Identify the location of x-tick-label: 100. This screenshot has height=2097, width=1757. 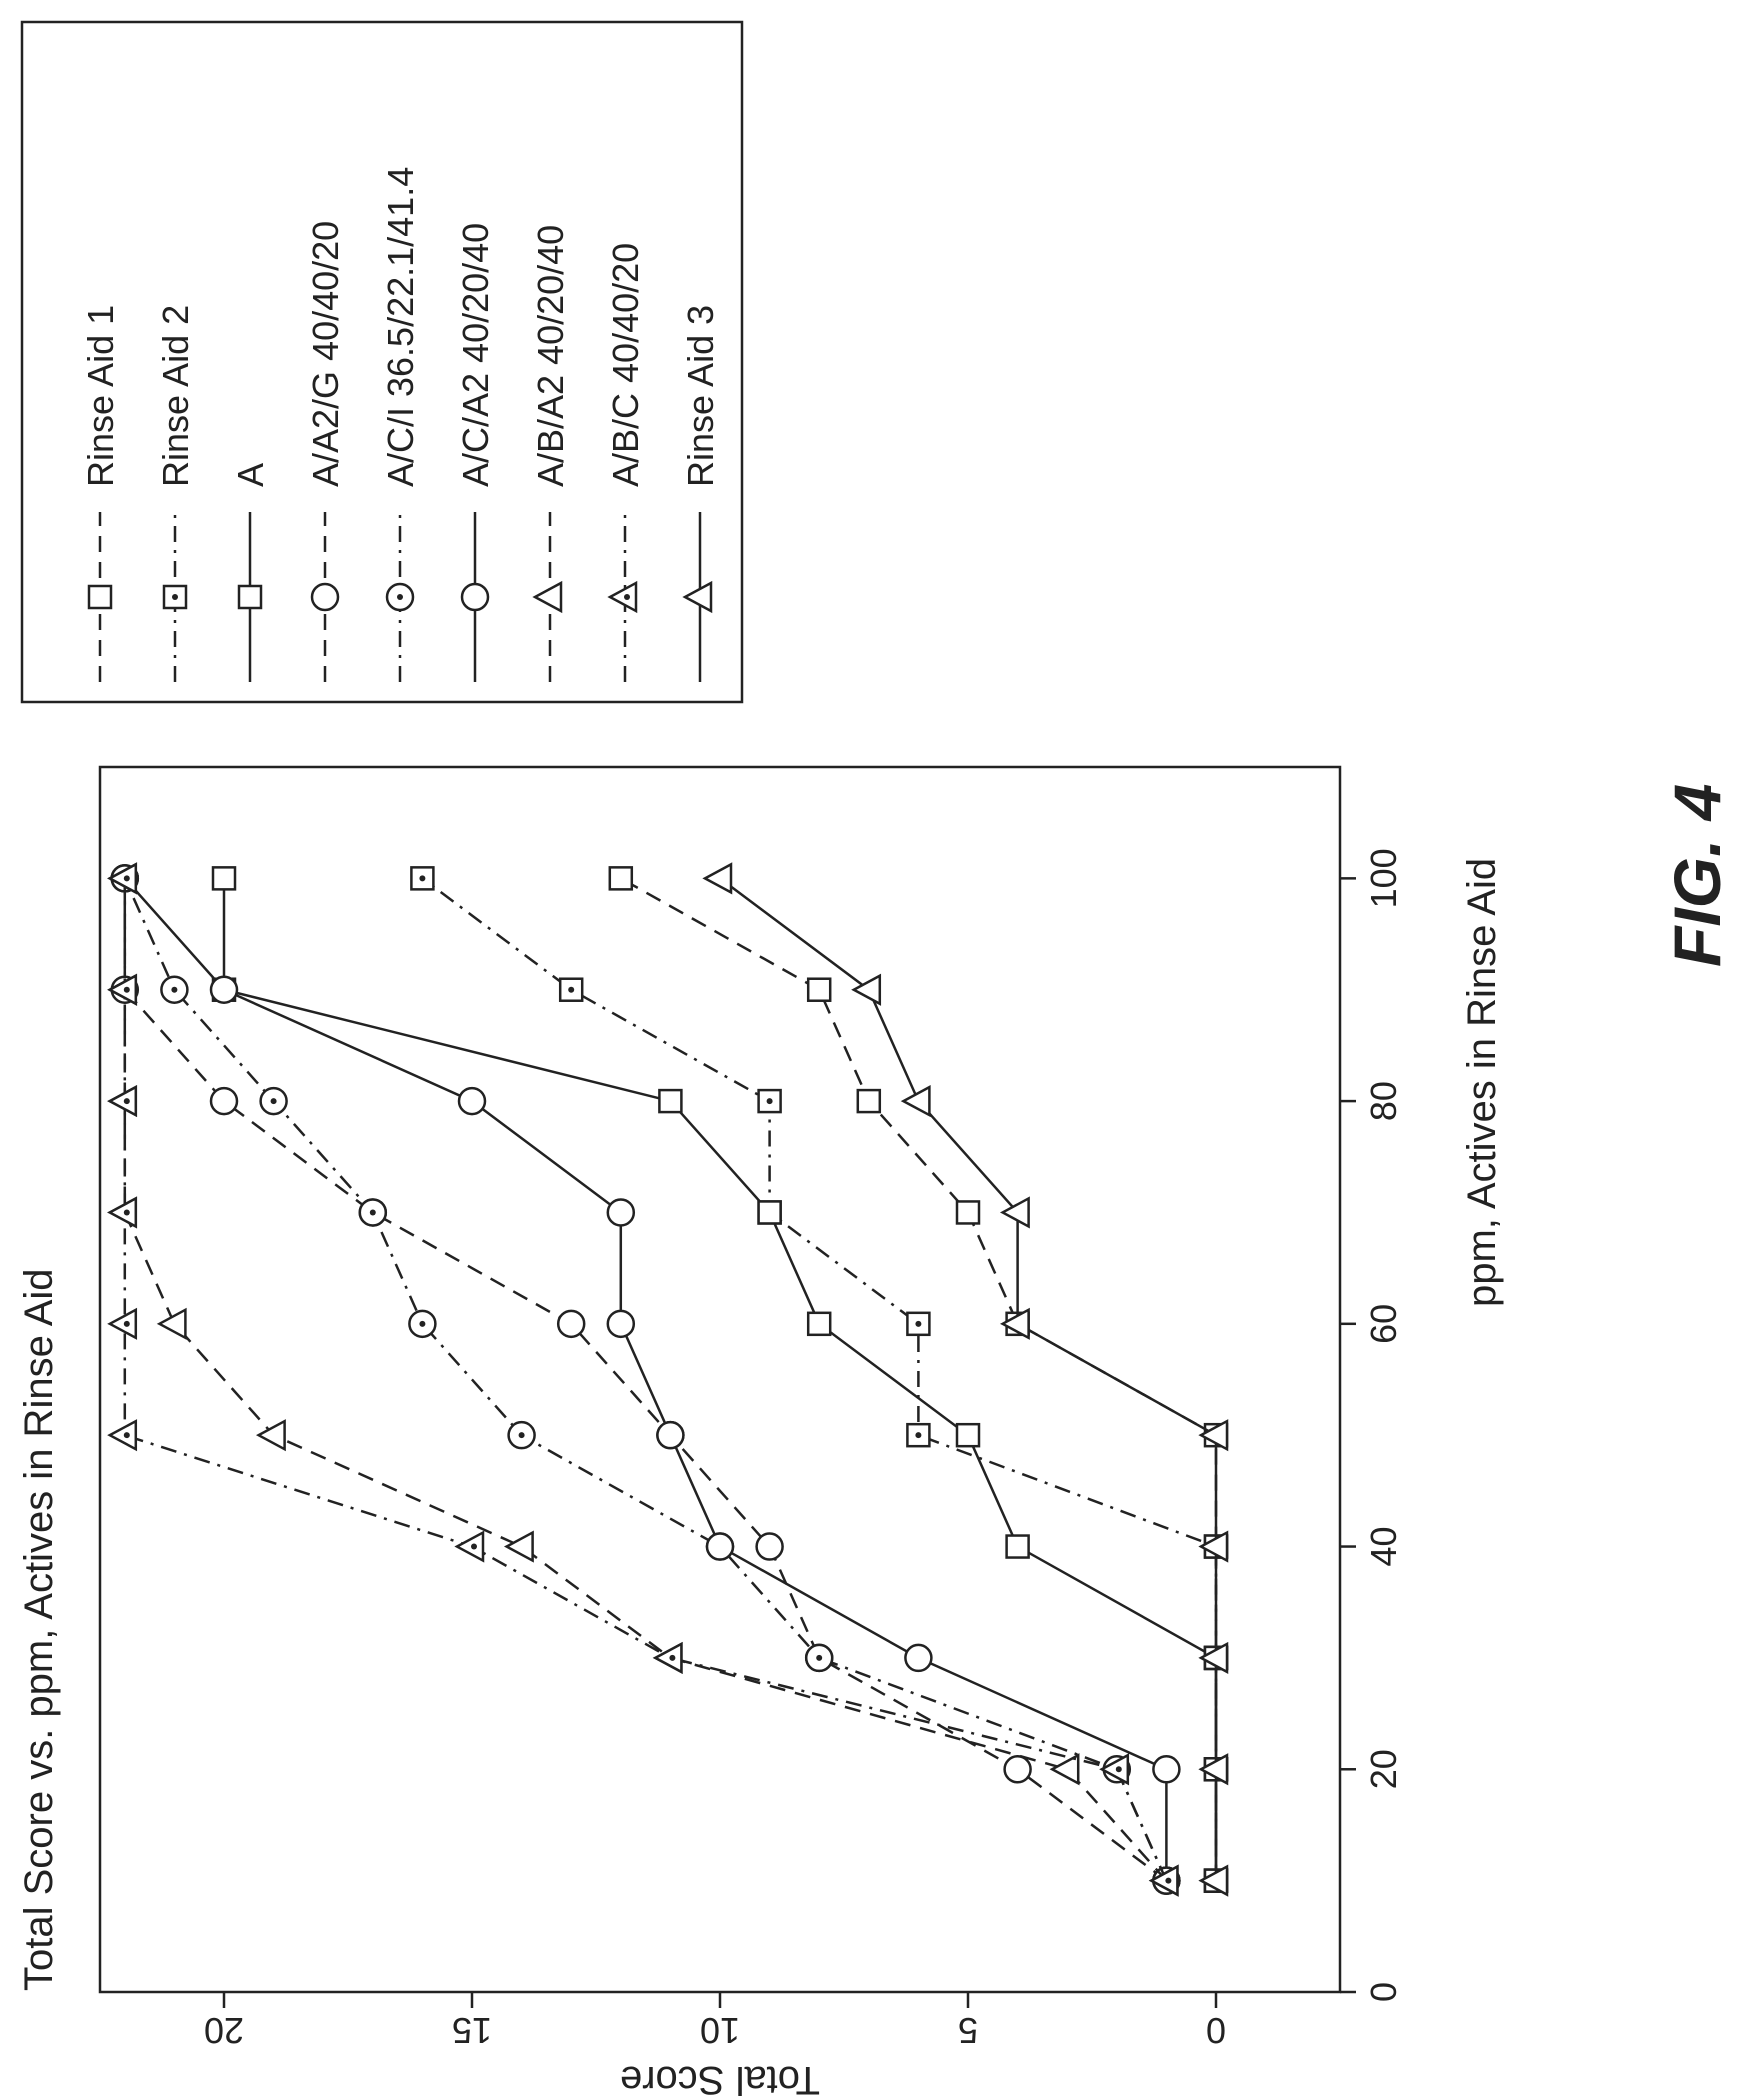
(1383, 878).